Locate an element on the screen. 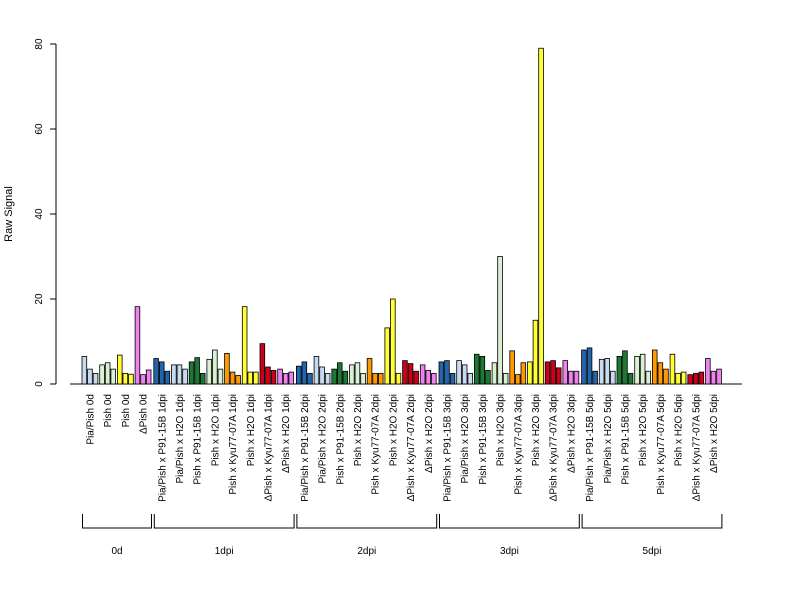 This screenshot has width=800, height=600. x-tick-label: Pish x P91-15B 3dpi is located at coordinates (483, 439).